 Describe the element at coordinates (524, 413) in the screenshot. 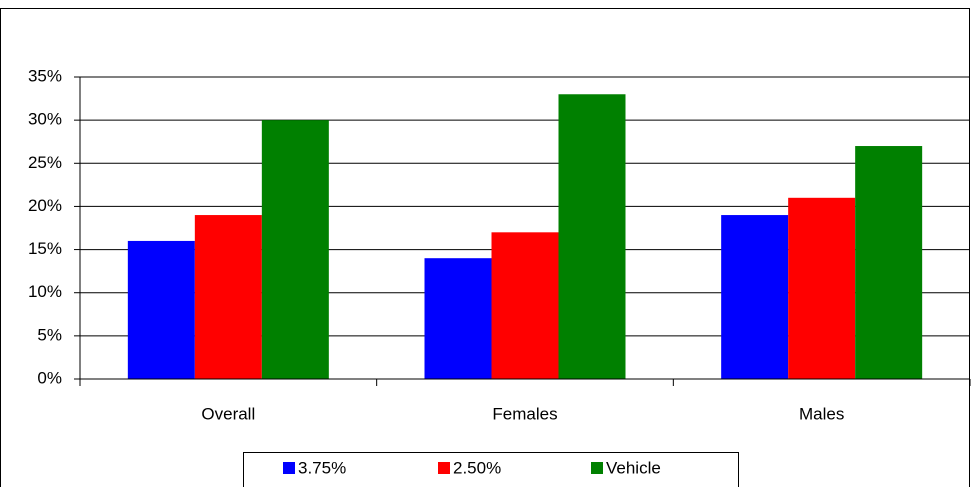

I see `x-tick-label: Females` at that location.